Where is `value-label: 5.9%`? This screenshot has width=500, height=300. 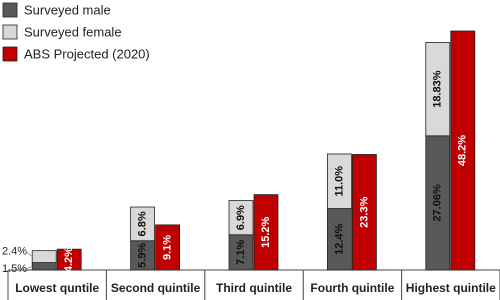 value-label: 5.9% is located at coordinates (143, 255).